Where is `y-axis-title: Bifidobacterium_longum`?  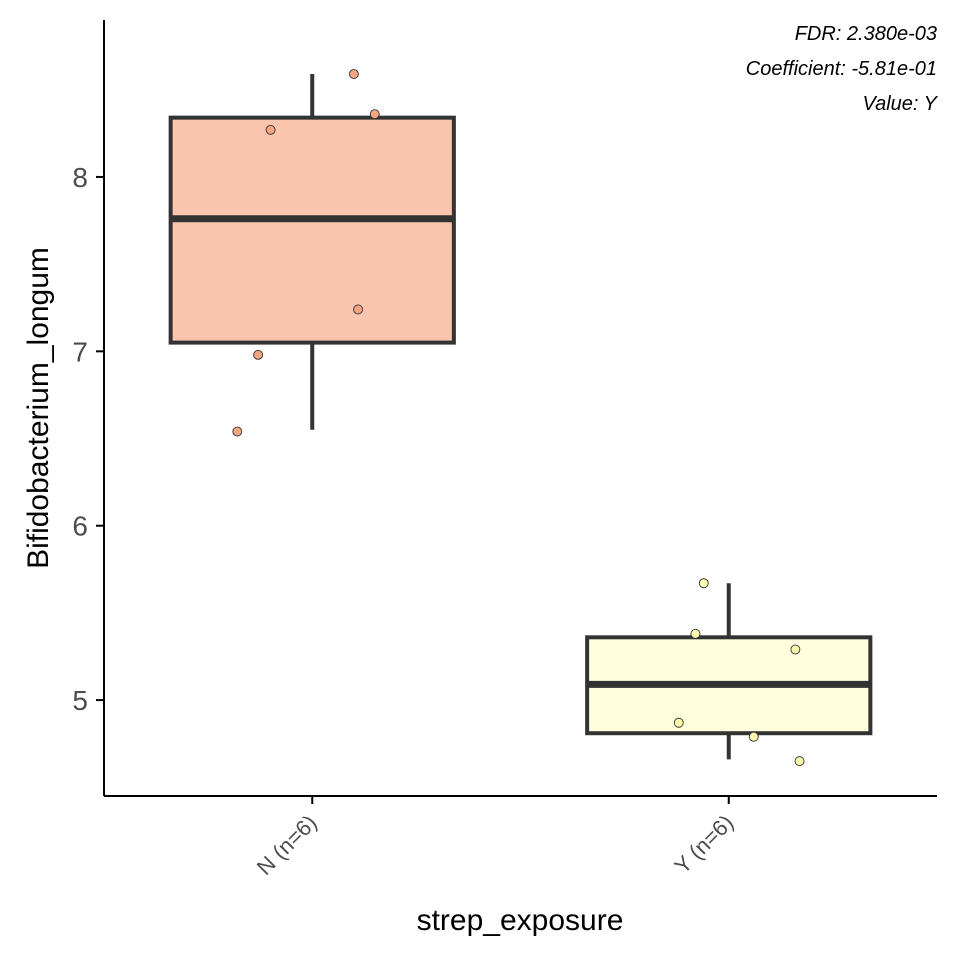 y-axis-title: Bifidobacterium_longum is located at coordinates (38, 408).